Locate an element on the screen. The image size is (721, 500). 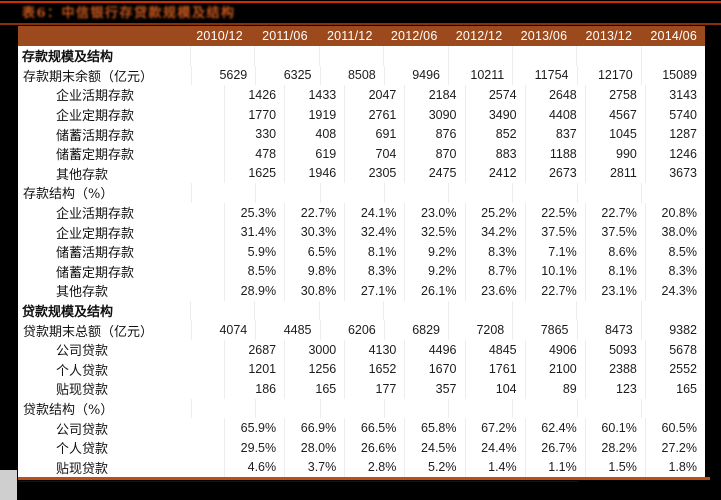
cell-value: 7208 is located at coordinates (480, 330).